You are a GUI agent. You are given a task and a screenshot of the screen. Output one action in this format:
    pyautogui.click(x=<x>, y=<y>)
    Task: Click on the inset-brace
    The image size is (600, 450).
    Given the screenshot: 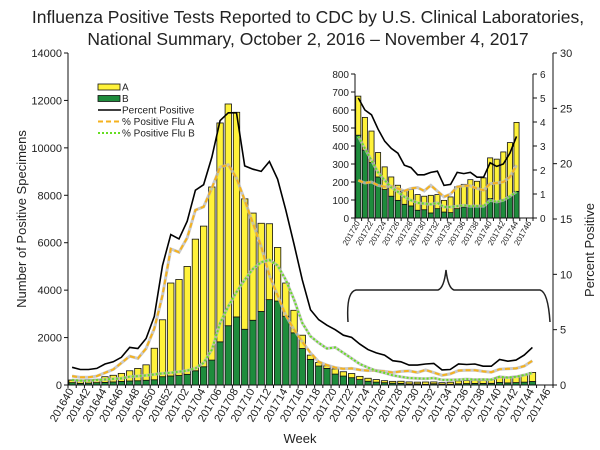 What is the action you would take?
    pyautogui.click(x=448, y=296)
    